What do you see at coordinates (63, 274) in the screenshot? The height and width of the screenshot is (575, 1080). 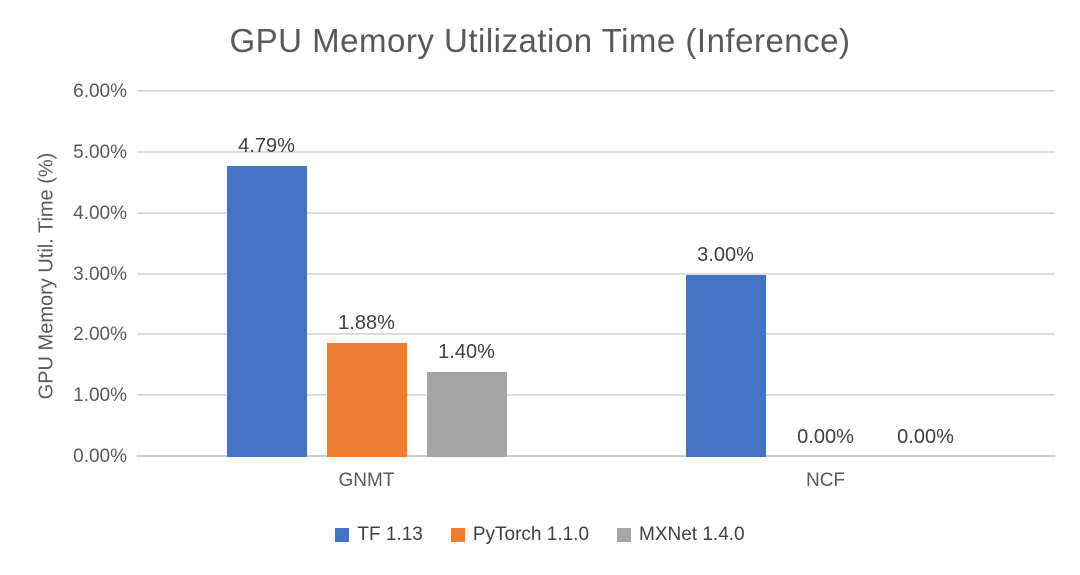 I see `y-axis-ticks: 0.00% 1.00% 2.00% 3.00% 4.00% 5.00% 6.00%` at bounding box center [63, 274].